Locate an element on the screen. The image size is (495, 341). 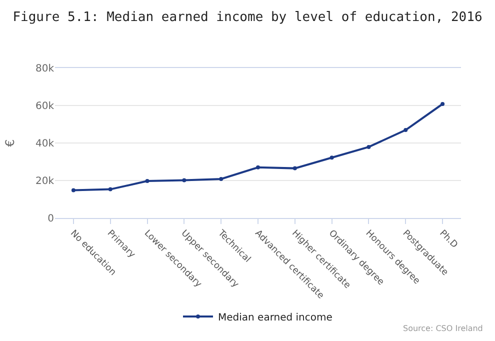
y-tick-label: 40k is located at coordinates (44, 144).